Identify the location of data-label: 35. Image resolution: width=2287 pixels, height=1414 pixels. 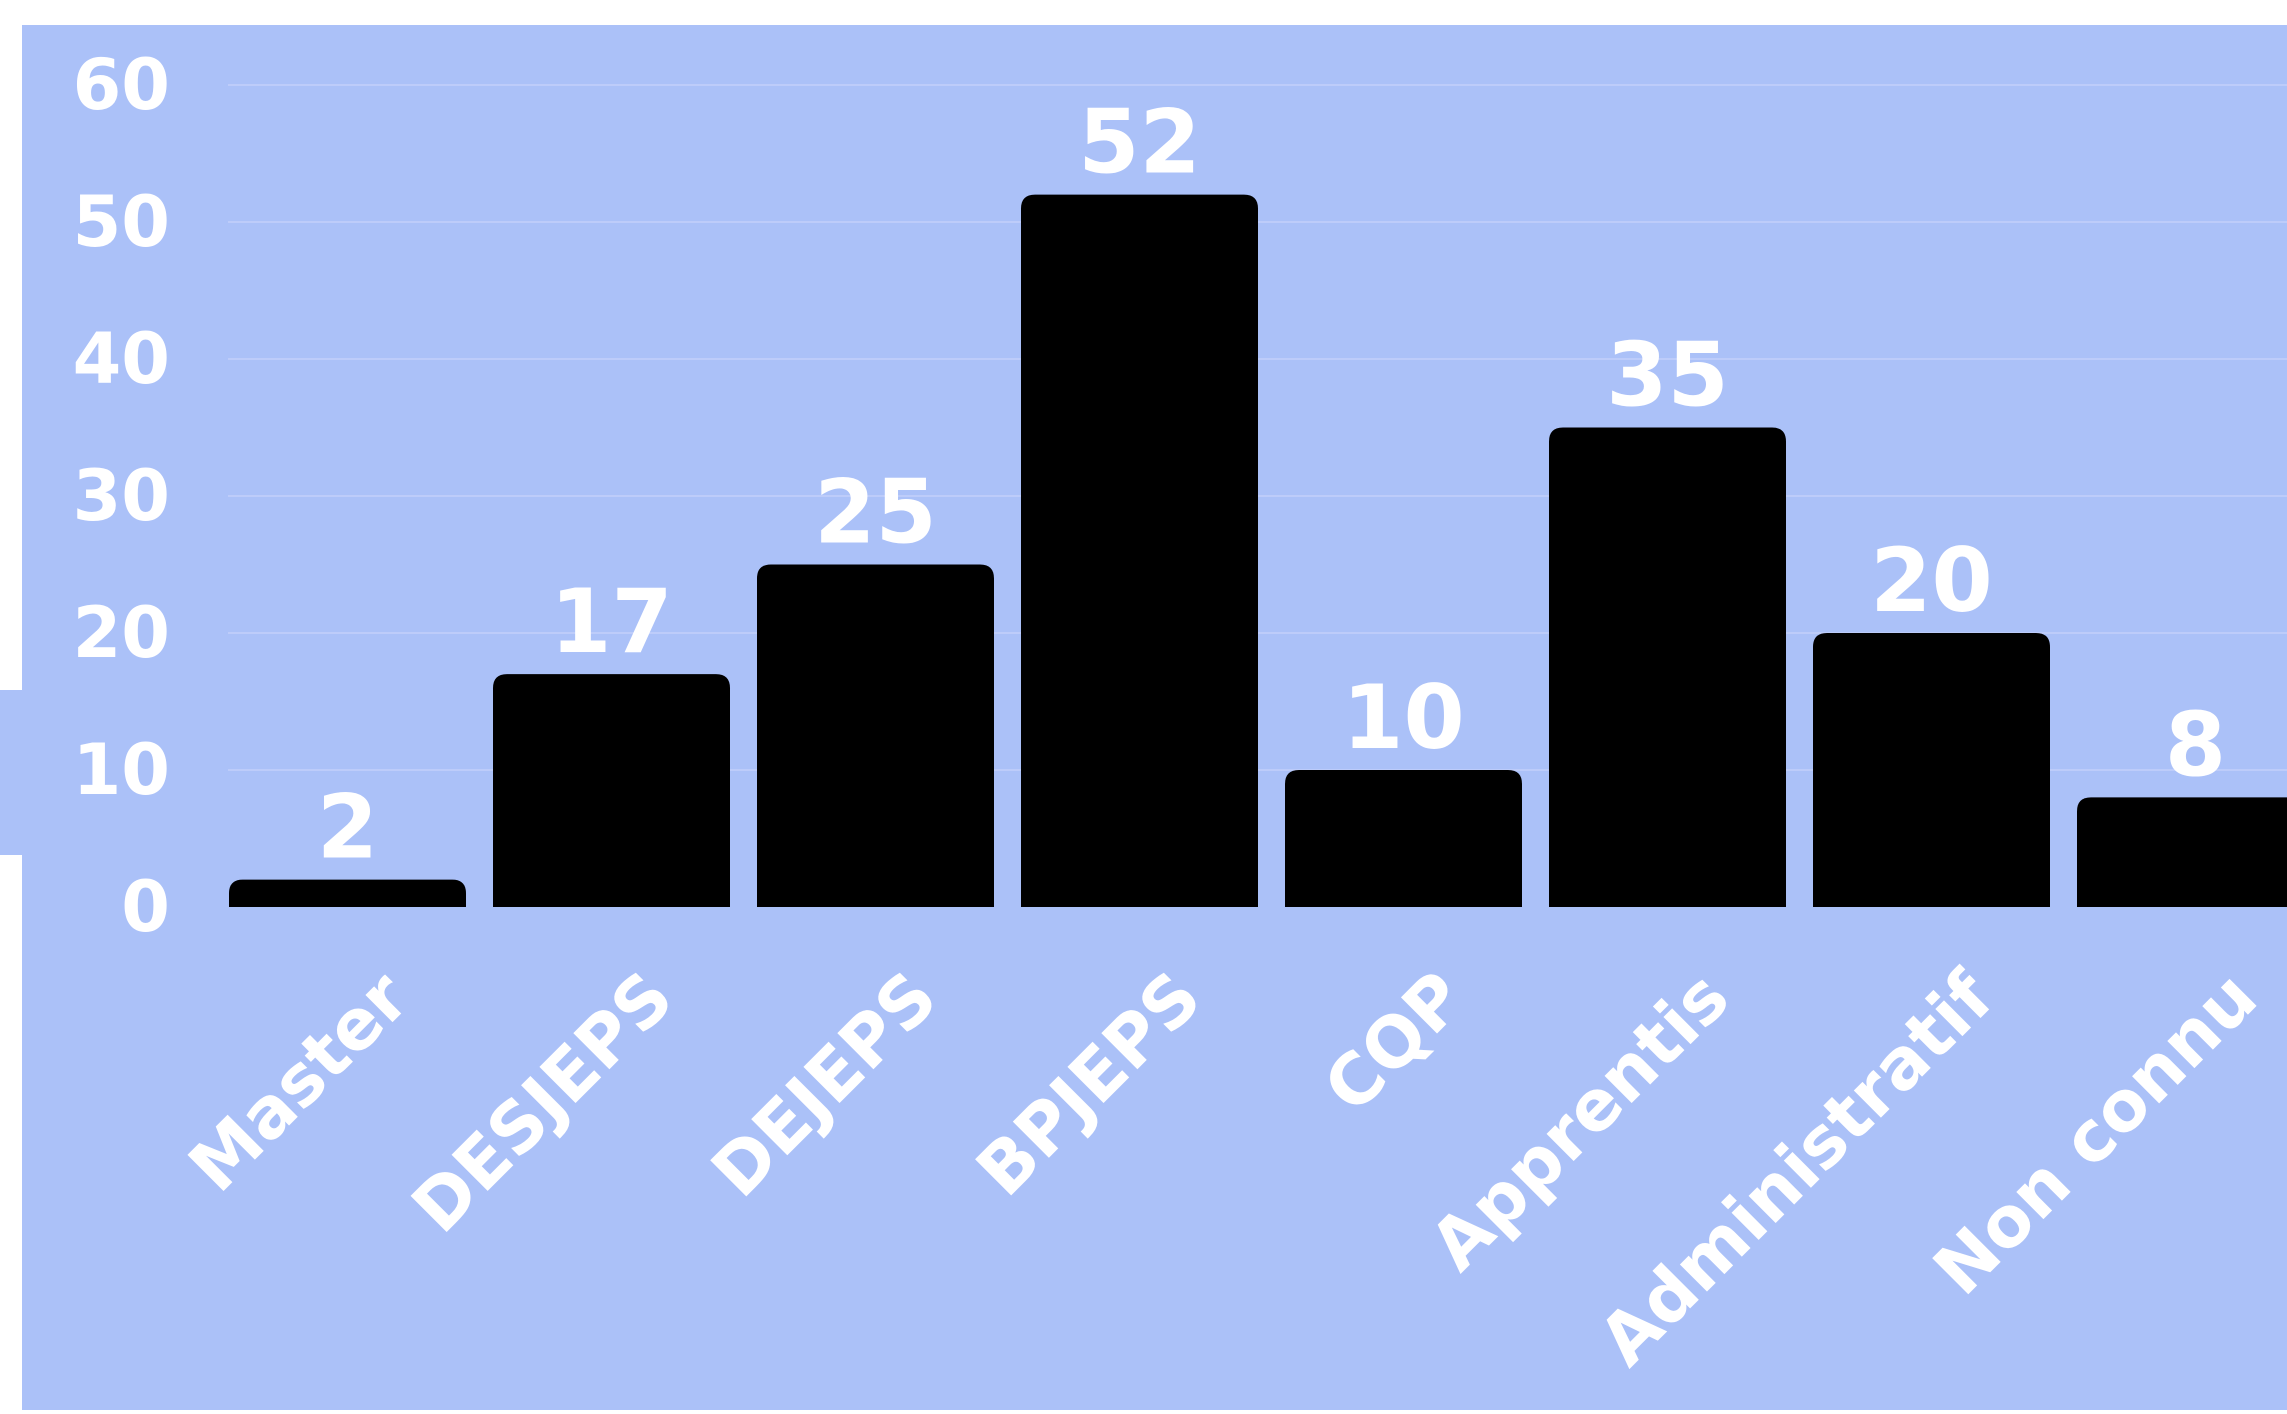
(1667, 375).